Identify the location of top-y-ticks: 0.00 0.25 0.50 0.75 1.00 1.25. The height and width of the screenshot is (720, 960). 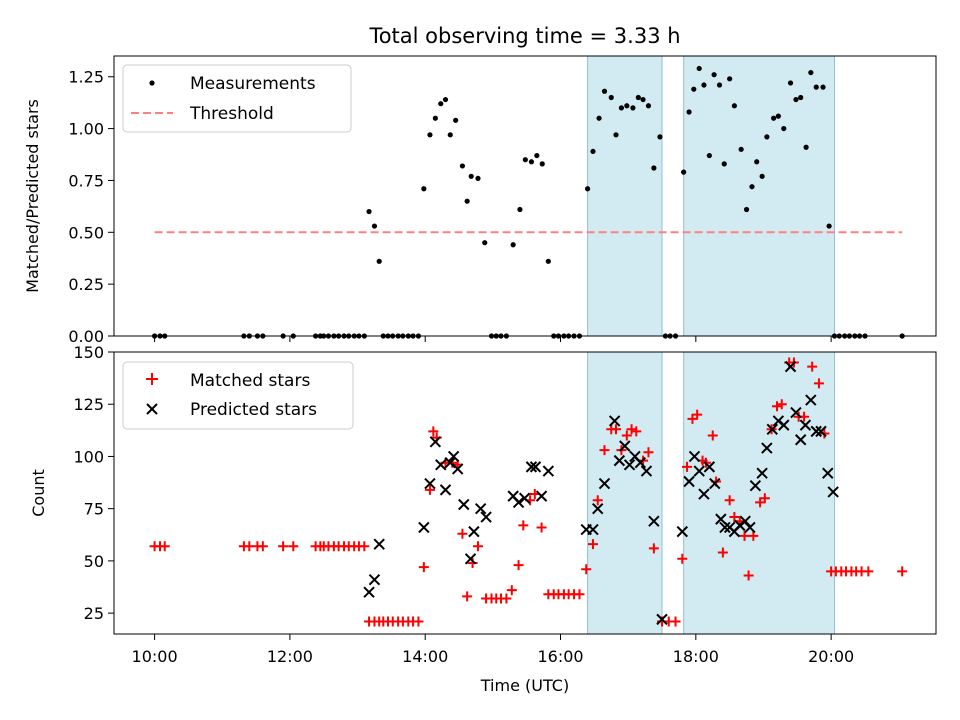
(91, 207).